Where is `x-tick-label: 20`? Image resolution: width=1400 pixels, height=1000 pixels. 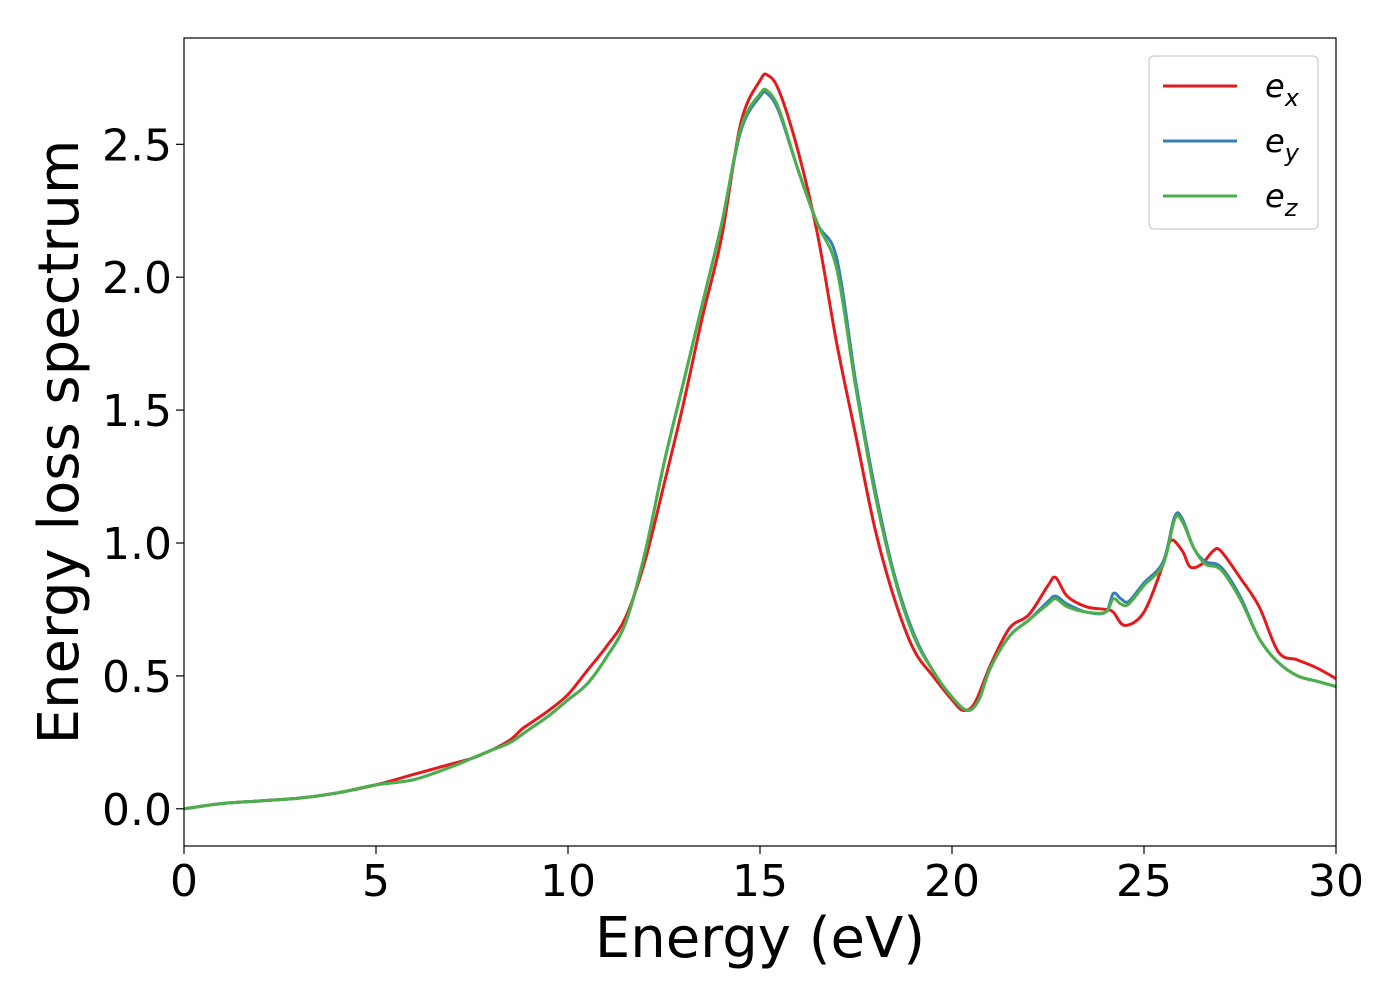 x-tick-label: 20 is located at coordinates (952, 881).